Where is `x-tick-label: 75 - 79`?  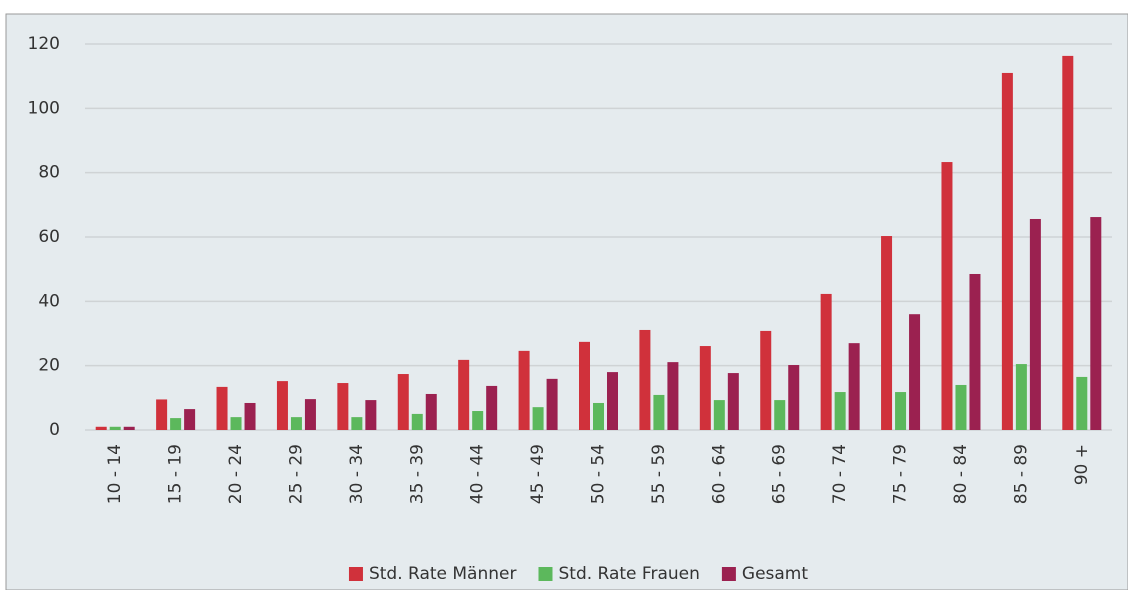 x-tick-label: 75 - 79 is located at coordinates (901, 474).